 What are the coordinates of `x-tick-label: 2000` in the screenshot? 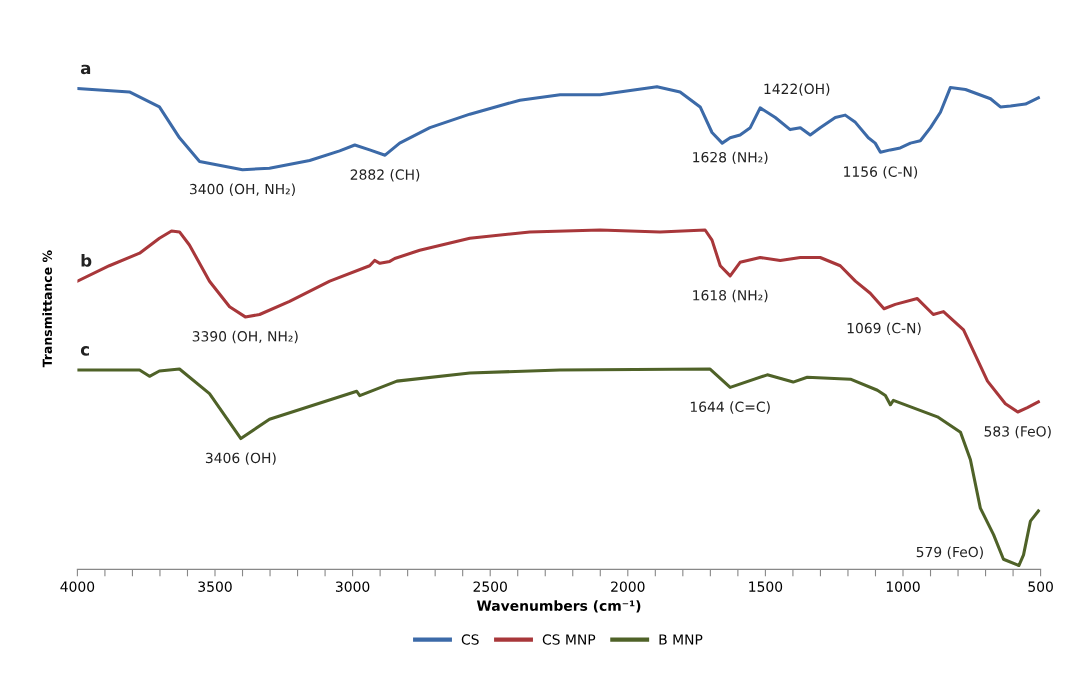 It's located at (628, 586).